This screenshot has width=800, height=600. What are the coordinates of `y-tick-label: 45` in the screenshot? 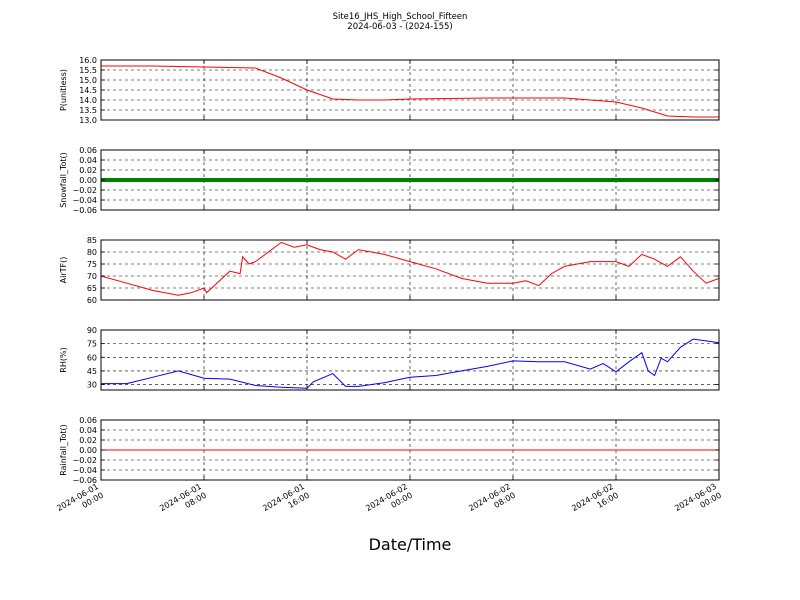 It's located at (92, 371).